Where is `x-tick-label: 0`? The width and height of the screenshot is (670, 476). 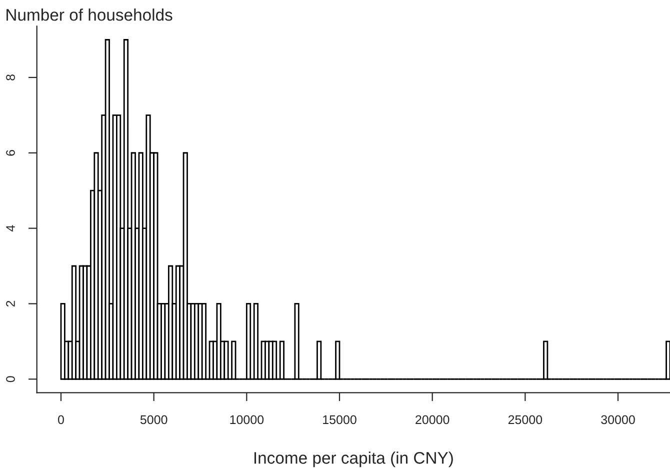
x-tick-label: 0 is located at coordinates (61, 419).